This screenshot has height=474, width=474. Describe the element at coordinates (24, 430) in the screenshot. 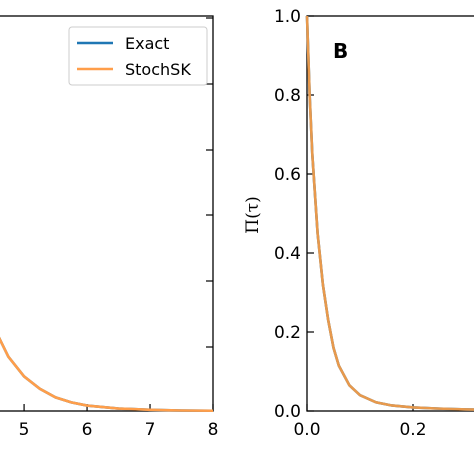

I see `x-tick-label: 5` at that location.